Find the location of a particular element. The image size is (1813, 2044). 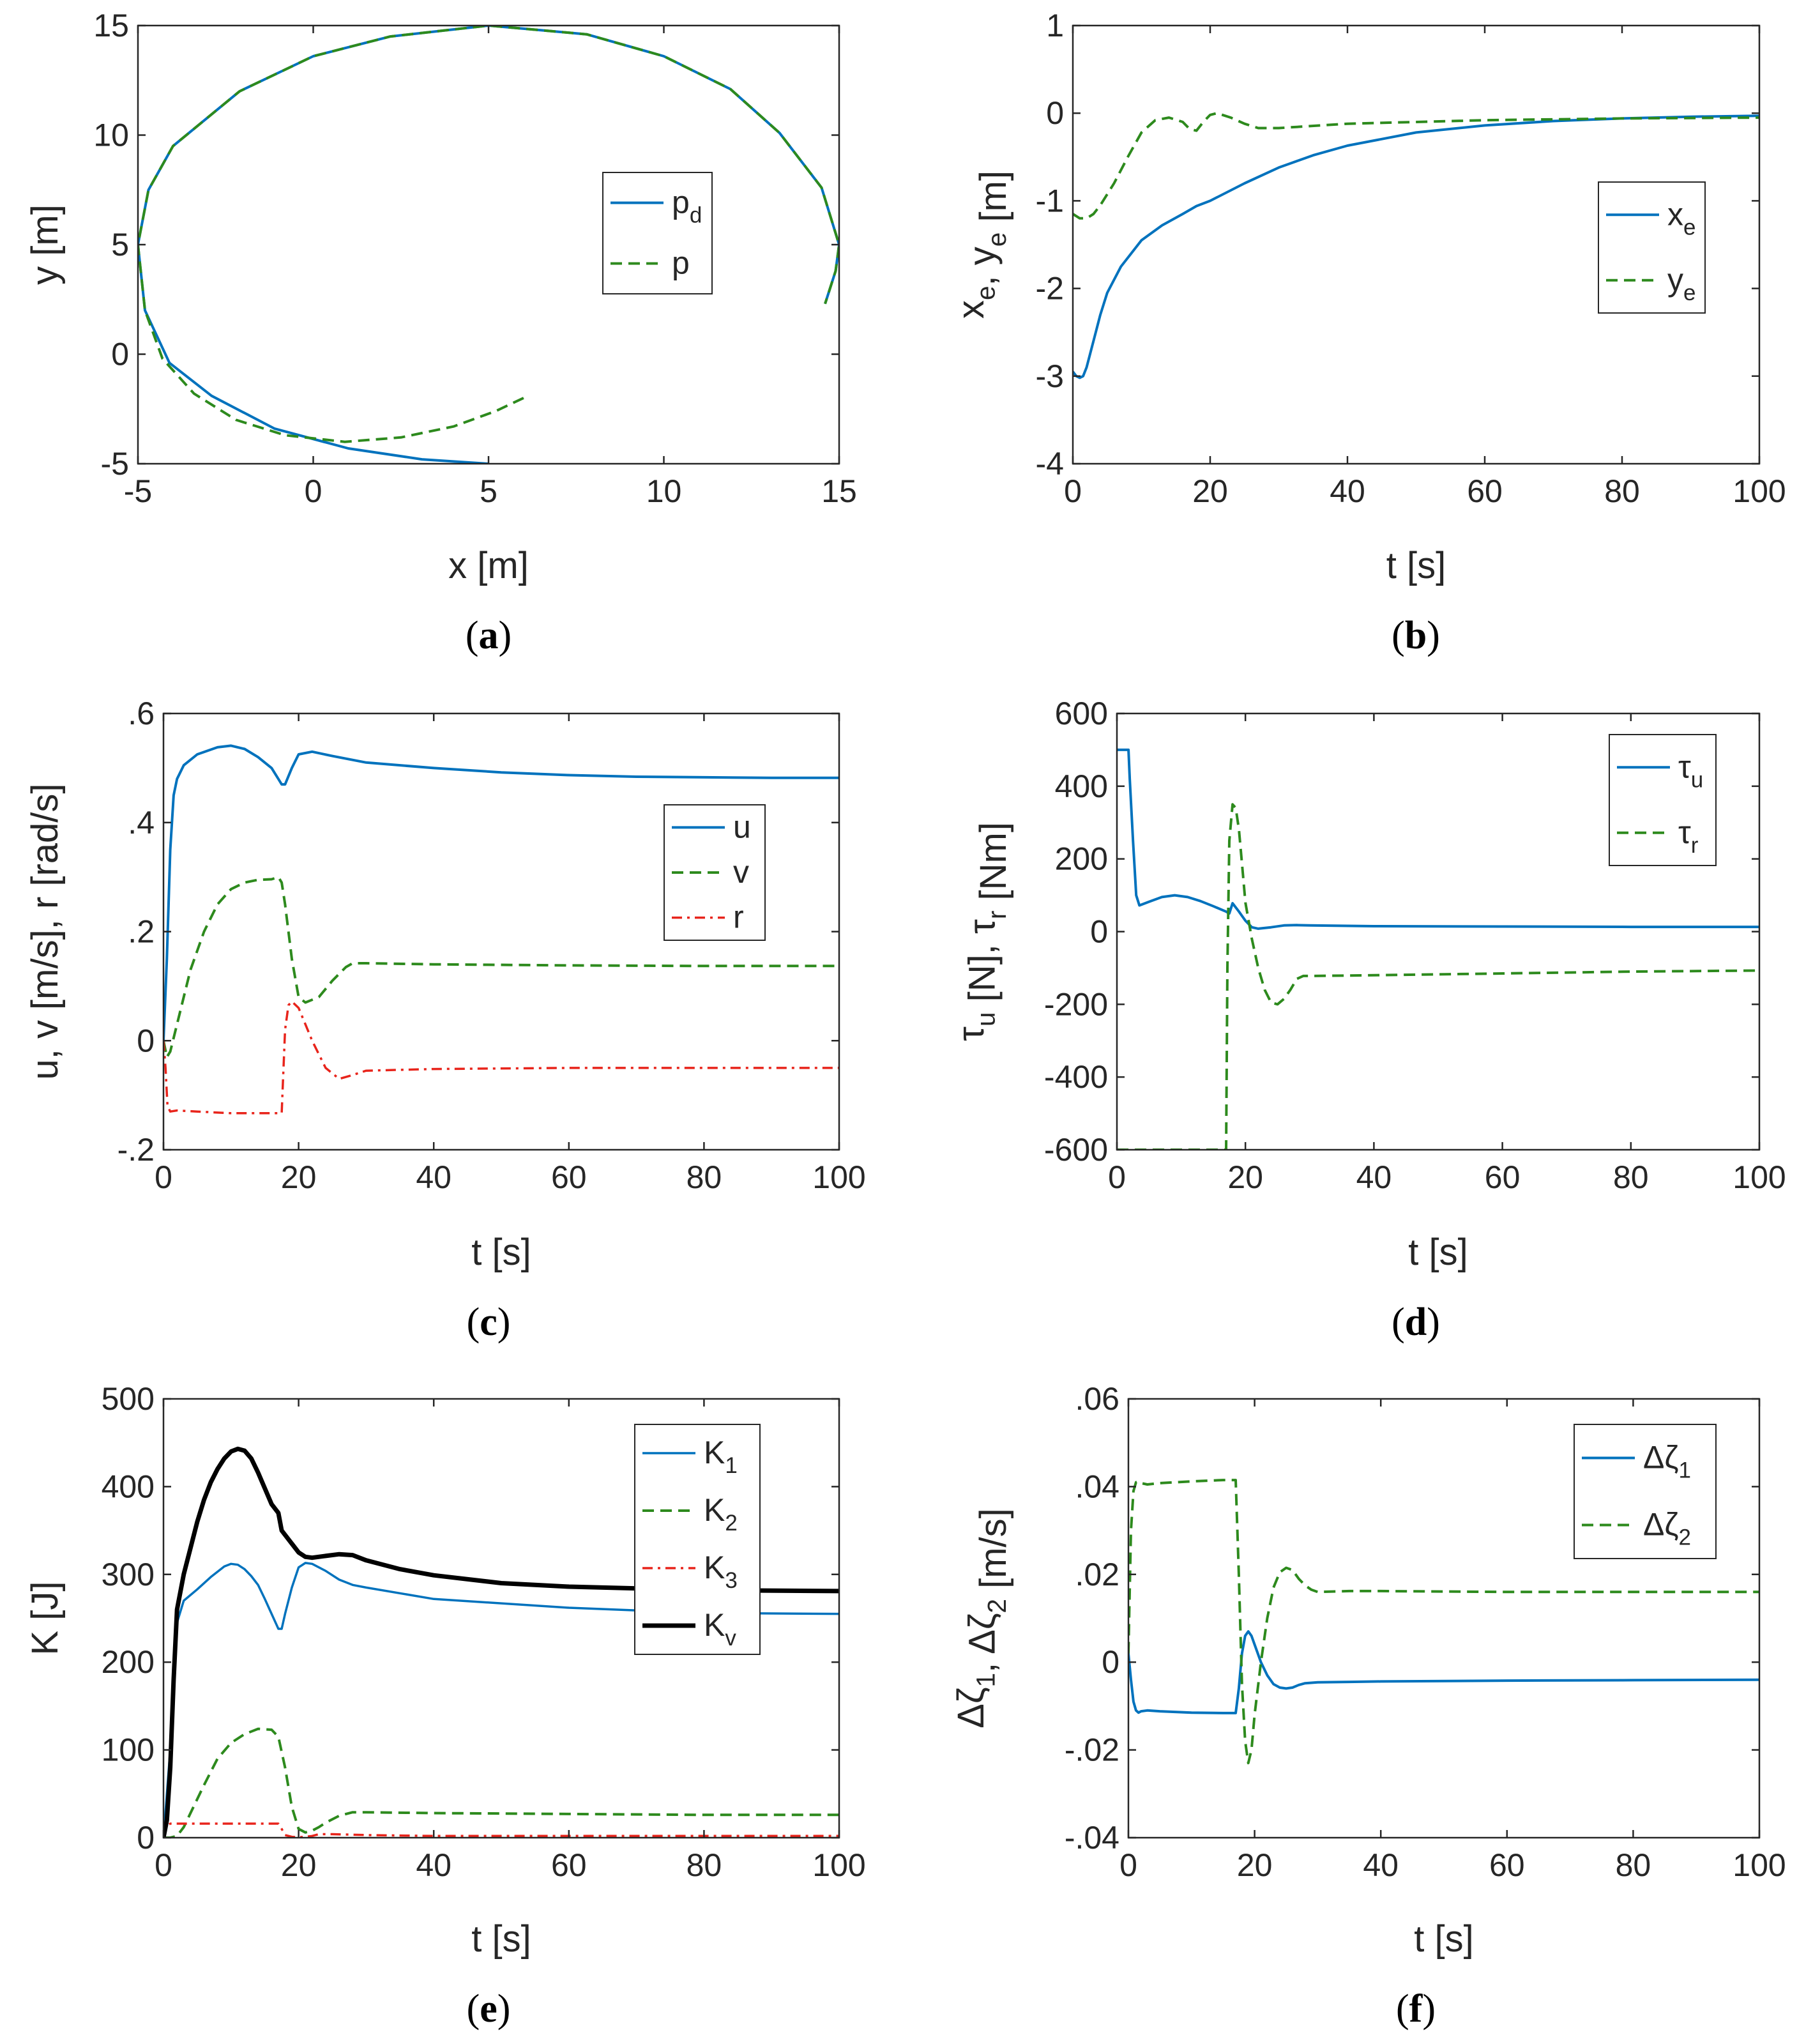

plot-area is located at coordinates (489, 245).